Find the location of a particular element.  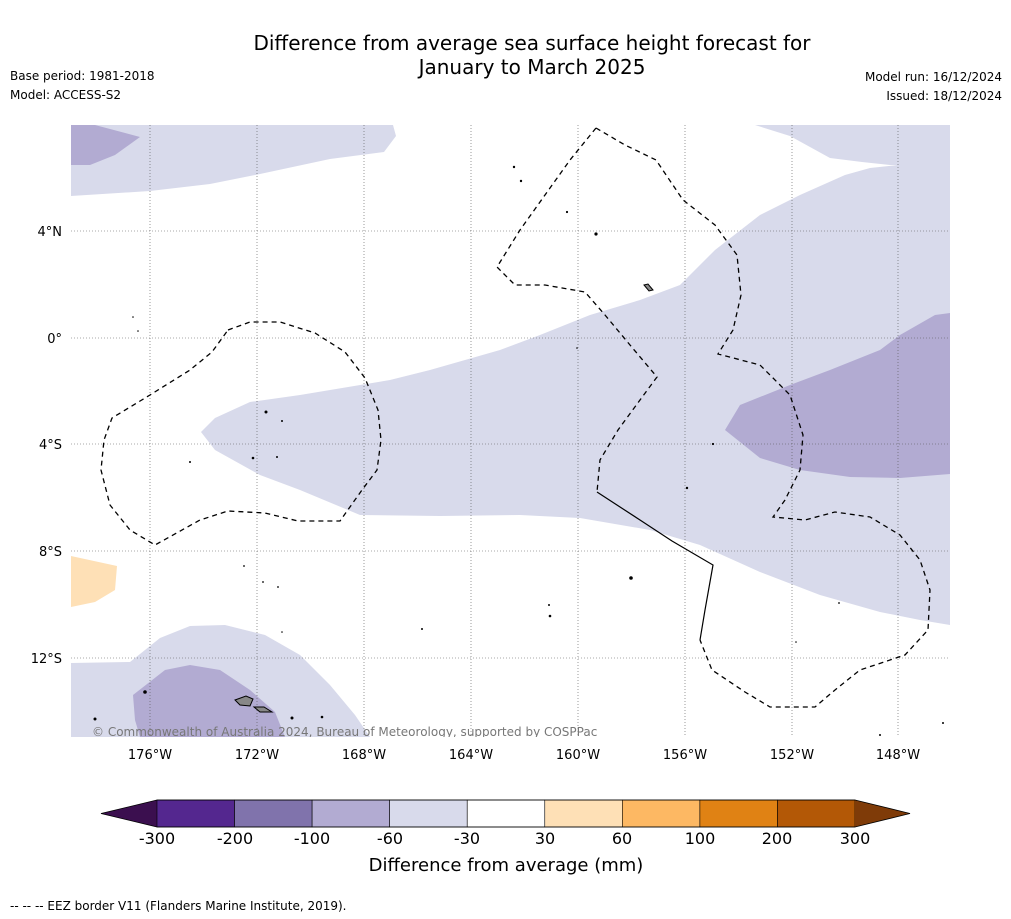

title-line-2: January to March 2025 is located at coordinates (532, 67).